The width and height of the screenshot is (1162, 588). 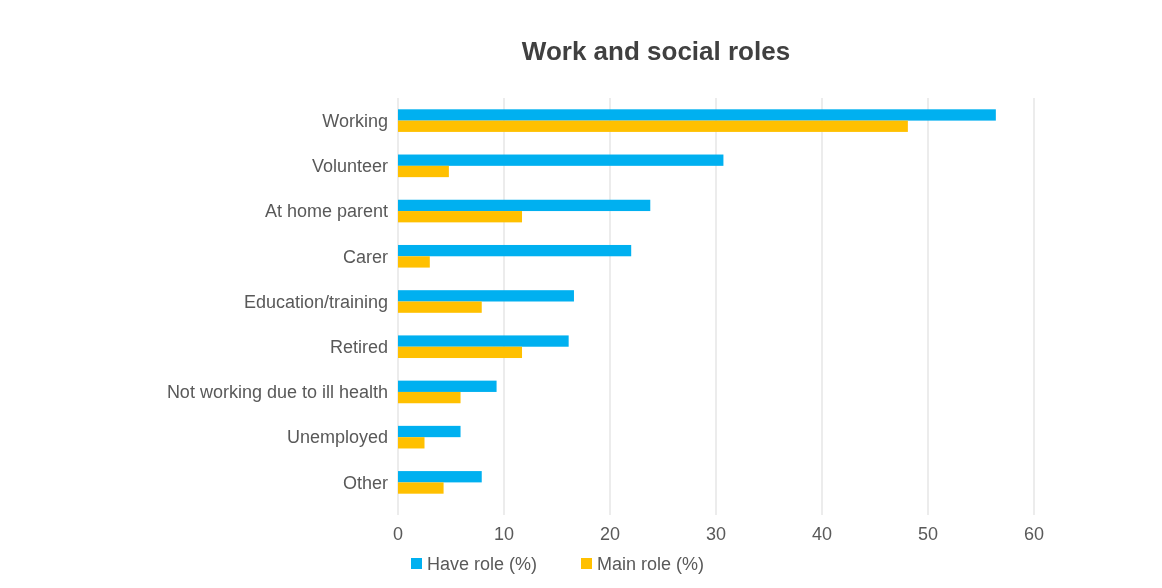 I want to click on x-tick-label: 20, so click(x=610, y=534).